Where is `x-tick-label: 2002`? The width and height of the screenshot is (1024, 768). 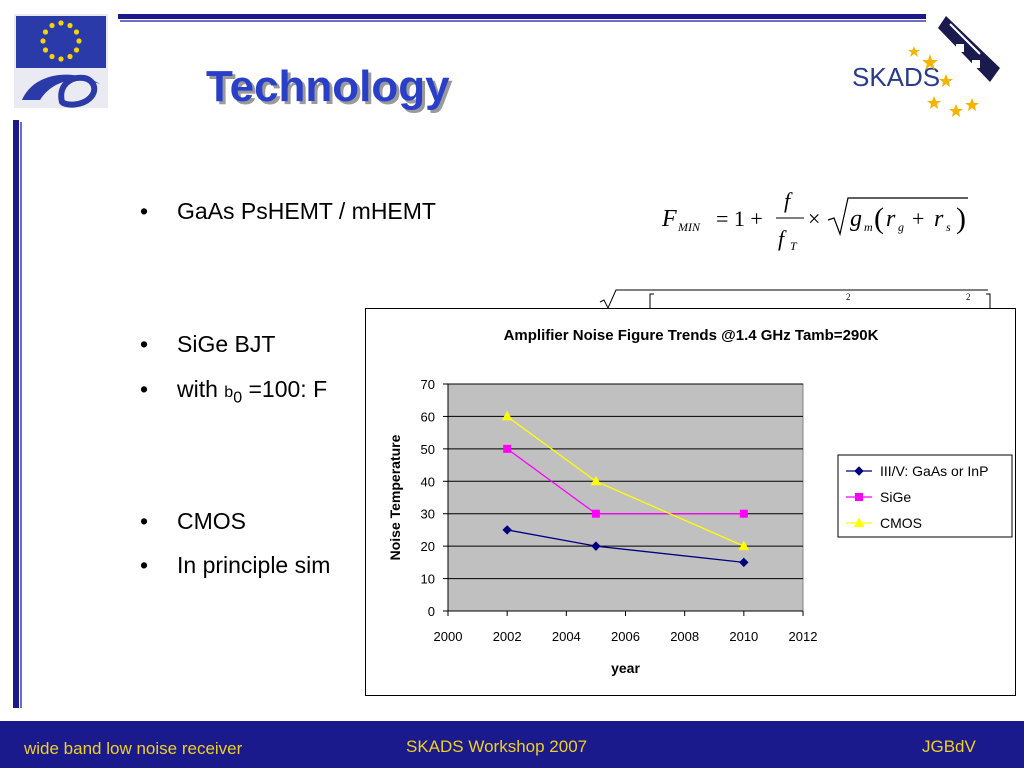
x-tick-label: 2002 is located at coordinates (507, 636).